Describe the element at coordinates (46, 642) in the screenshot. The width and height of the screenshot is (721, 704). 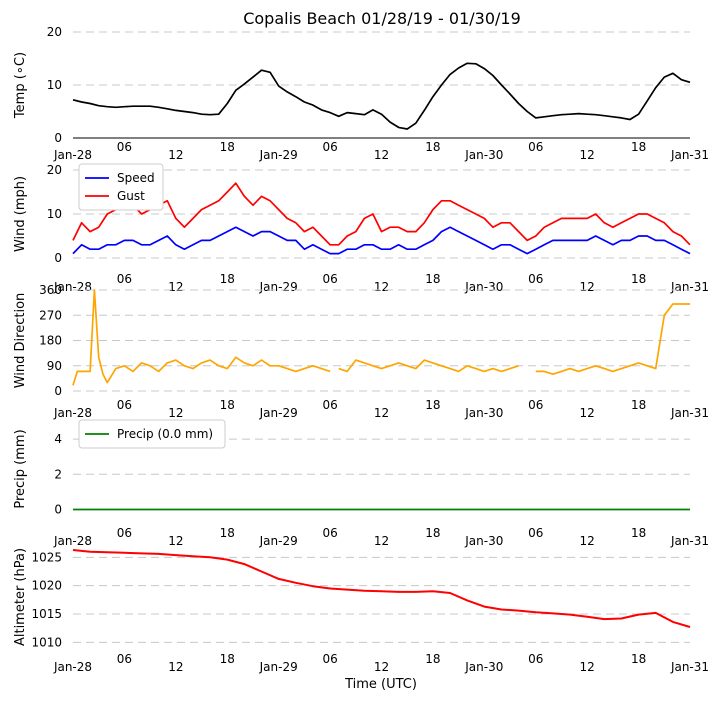
I see `y-tick-label: 1010` at that location.